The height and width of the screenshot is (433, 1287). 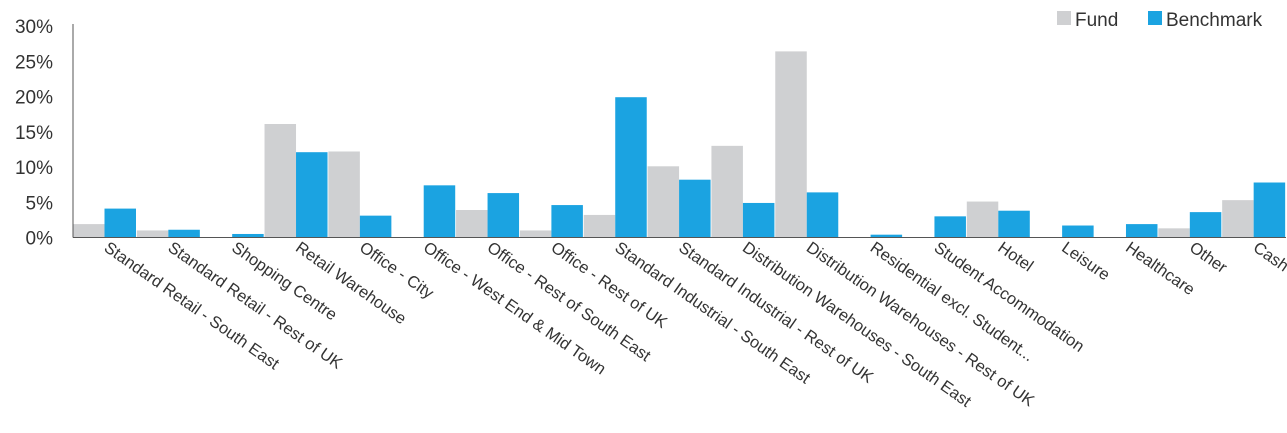 I want to click on y-tick-label: 15%, so click(x=34, y=133).